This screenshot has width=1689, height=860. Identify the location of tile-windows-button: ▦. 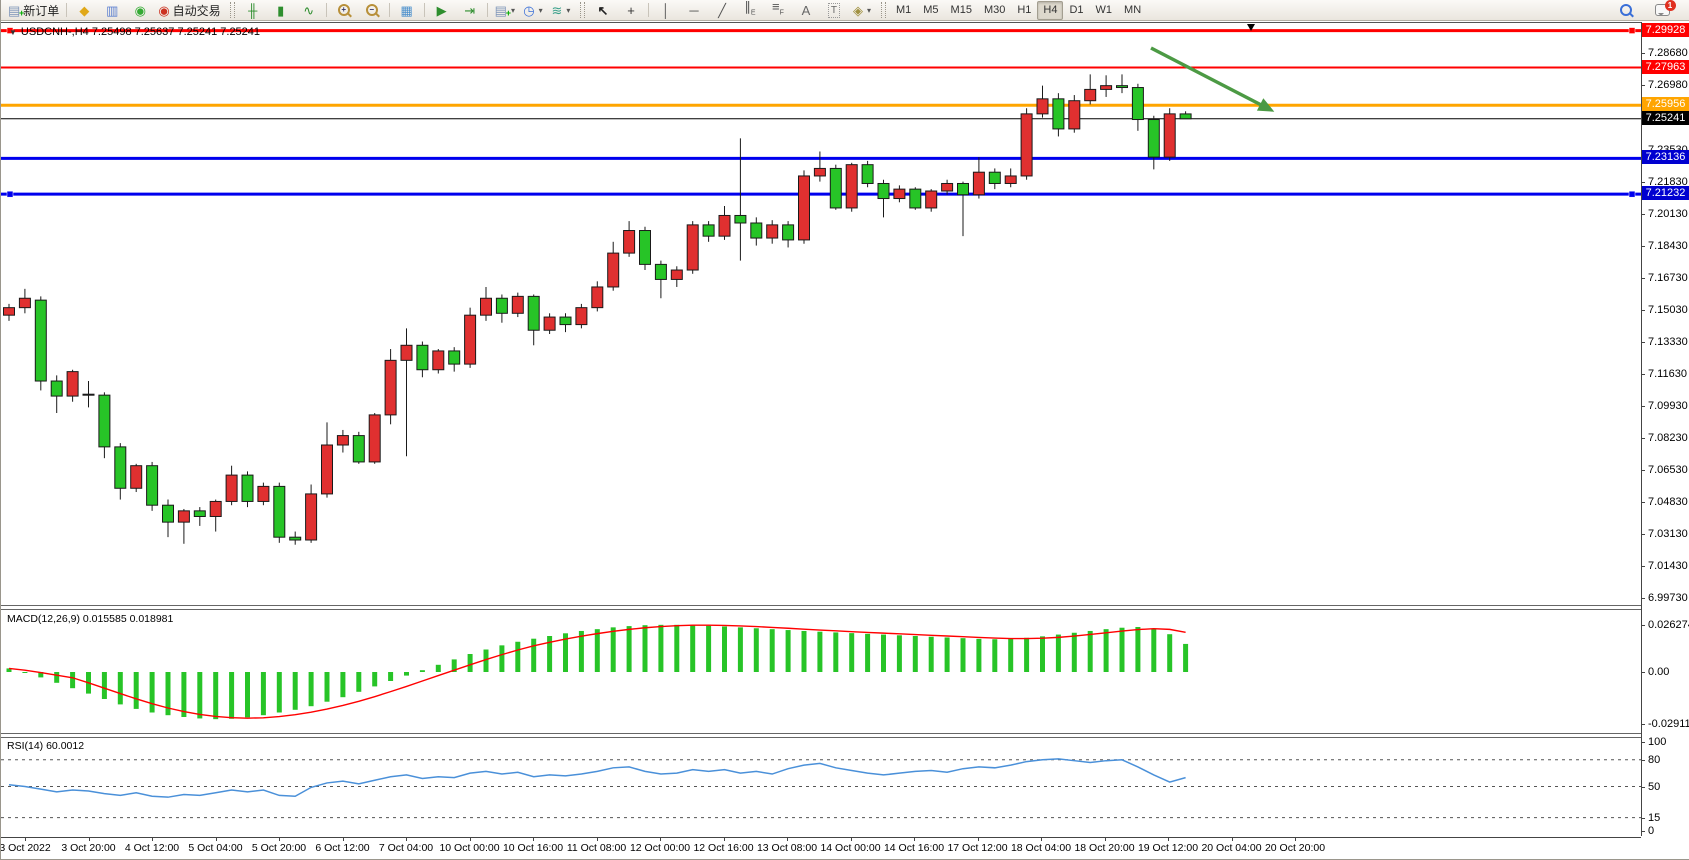
(407, 10).